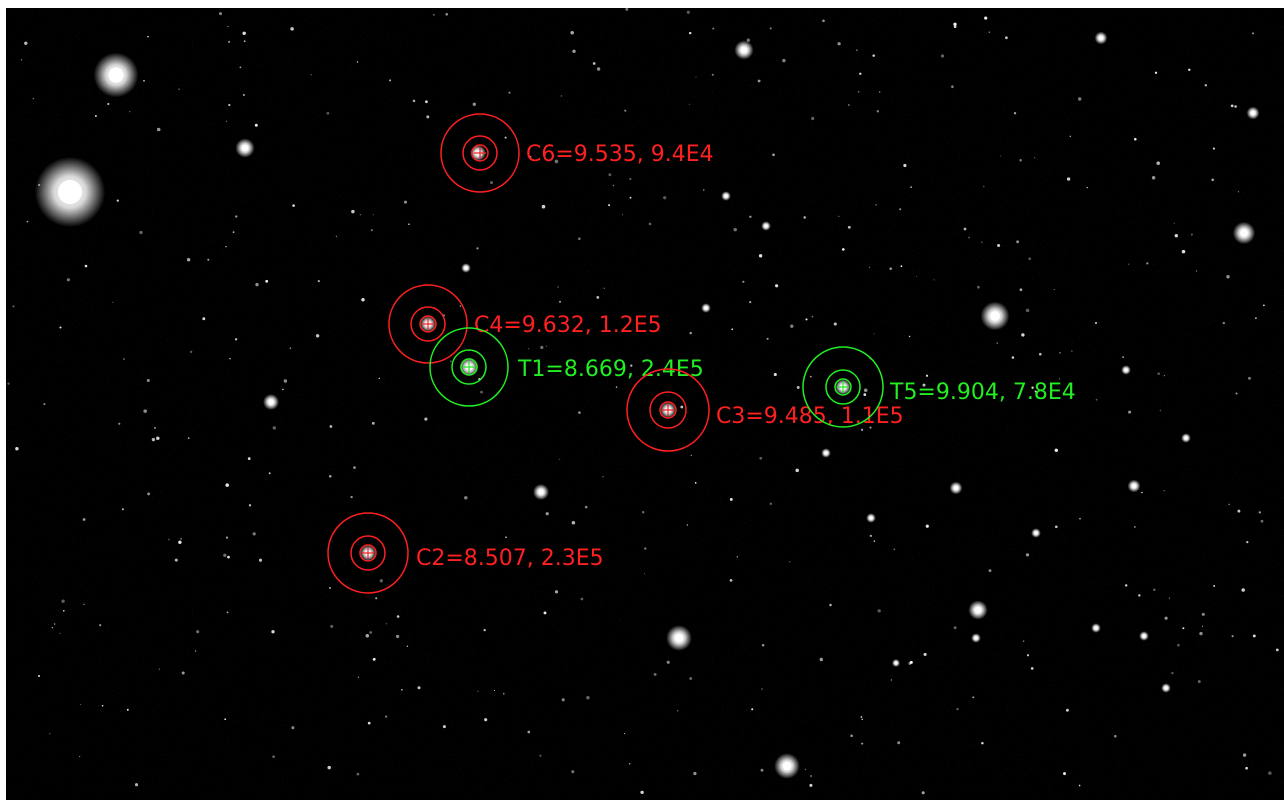 The width and height of the screenshot is (1284, 800). I want to click on aperture-c6: C6=9.535, 9.4E4, so click(577, 153).